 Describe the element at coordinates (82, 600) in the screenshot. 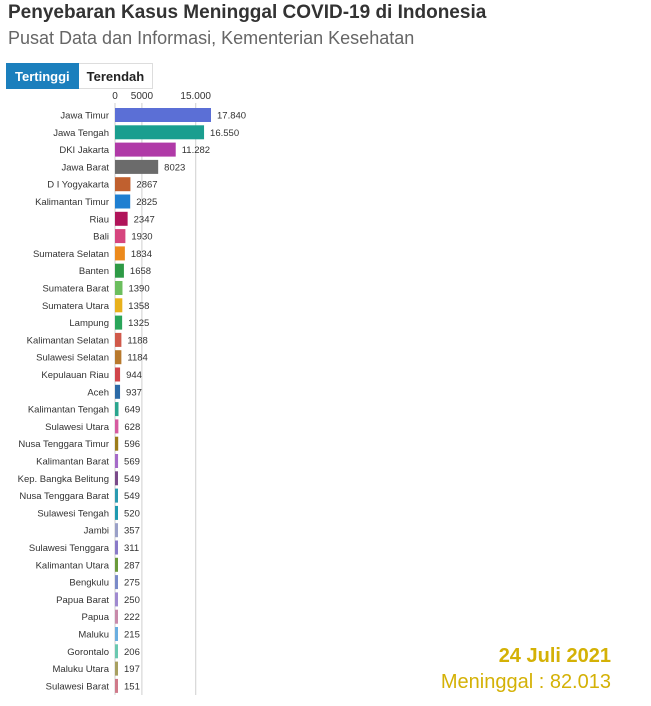

I see `category-label: Papua Barat` at that location.